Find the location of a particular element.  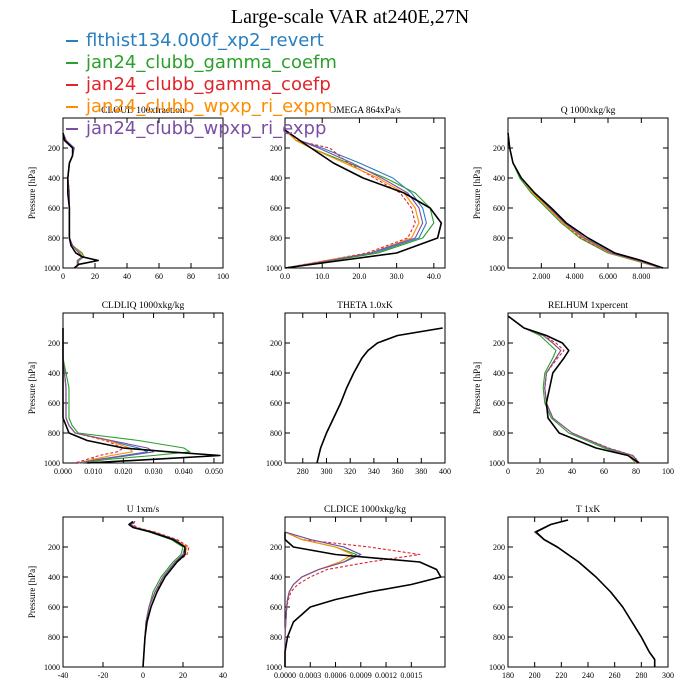

x-tick-label: 360 is located at coordinates (398, 471).